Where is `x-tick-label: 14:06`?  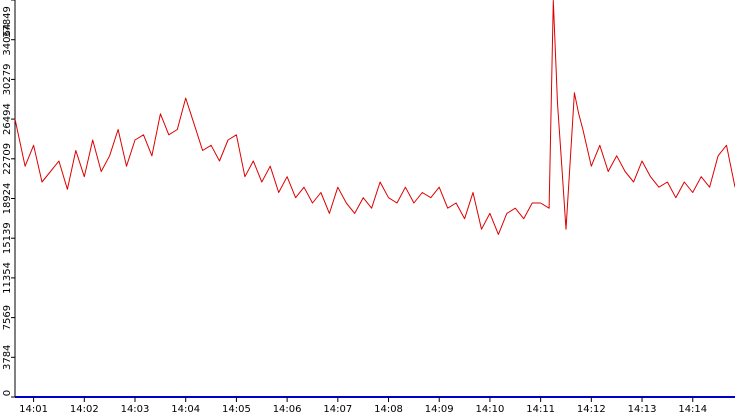 x-tick-label: 14:06 is located at coordinates (287, 409).